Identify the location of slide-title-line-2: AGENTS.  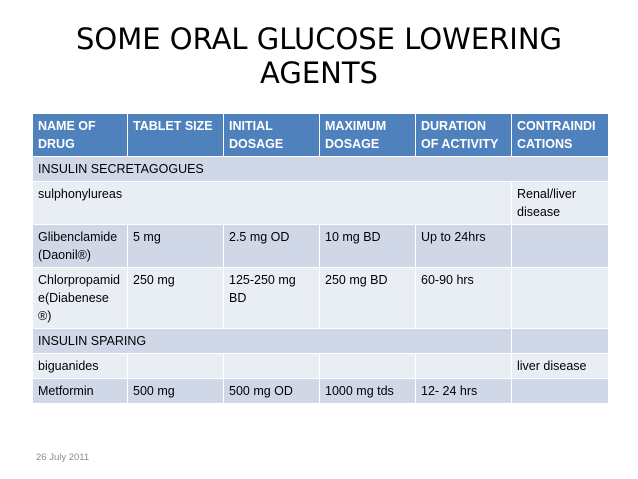
(319, 73).